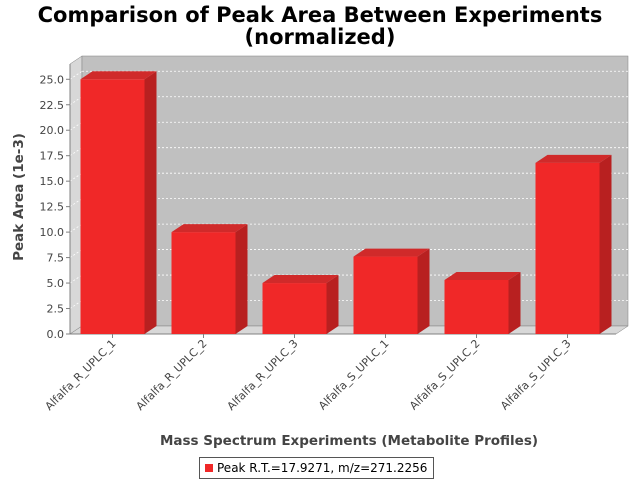 Image resolution: width=640 pixels, height=480 pixels. What do you see at coordinates (52, 156) in the screenshot?
I see `y-tick-label: 17.5` at bounding box center [52, 156].